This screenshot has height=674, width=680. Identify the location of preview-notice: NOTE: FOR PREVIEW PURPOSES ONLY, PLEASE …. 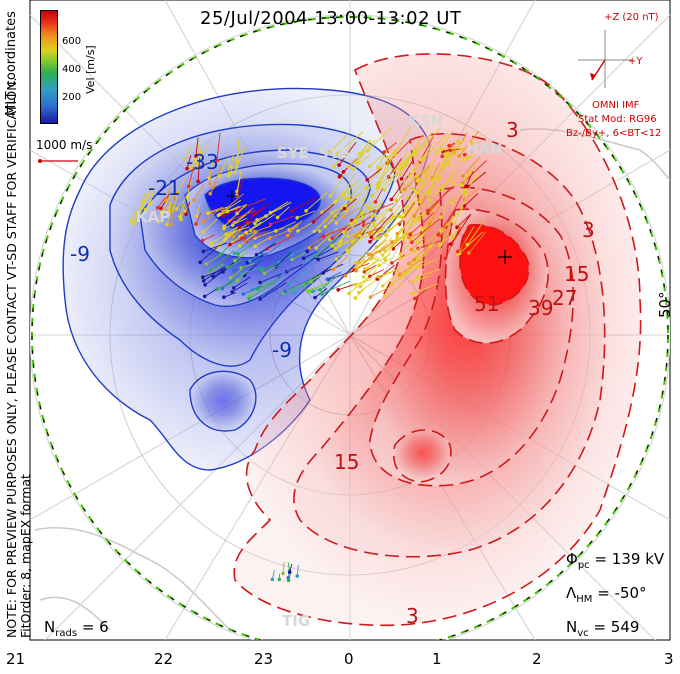
(11, 357).